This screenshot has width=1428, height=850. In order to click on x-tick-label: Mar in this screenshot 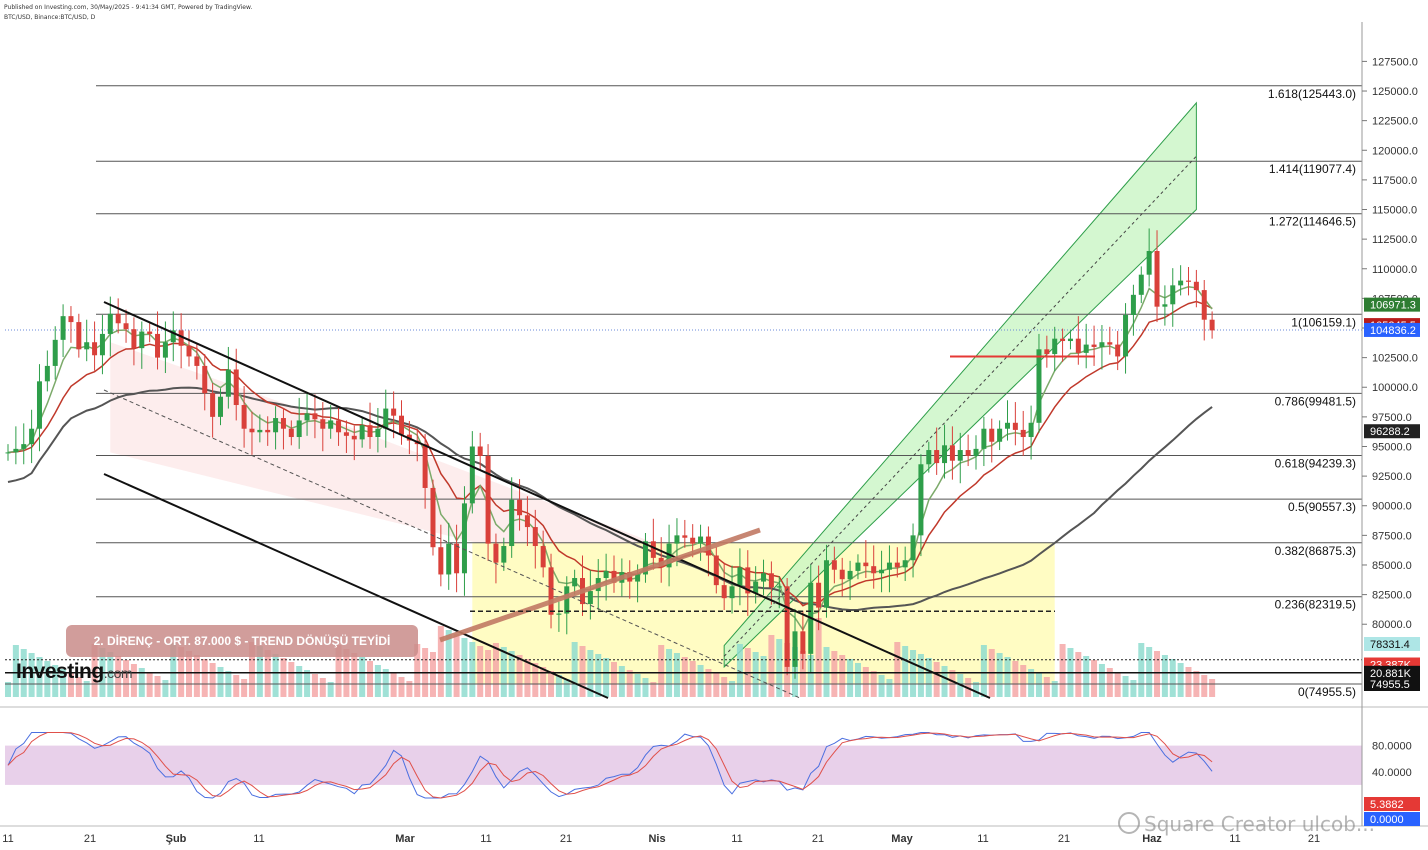, I will do `click(405, 839)`.